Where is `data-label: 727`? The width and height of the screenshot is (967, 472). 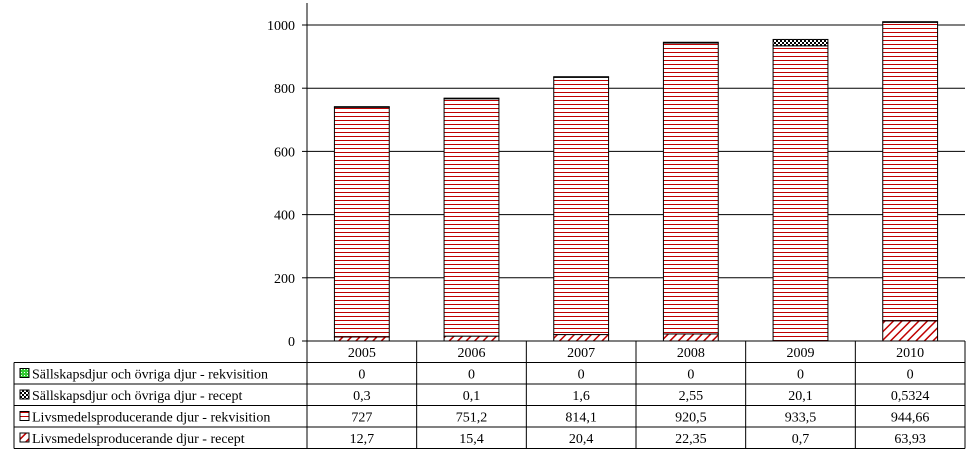 data-label: 727 is located at coordinates (361, 418).